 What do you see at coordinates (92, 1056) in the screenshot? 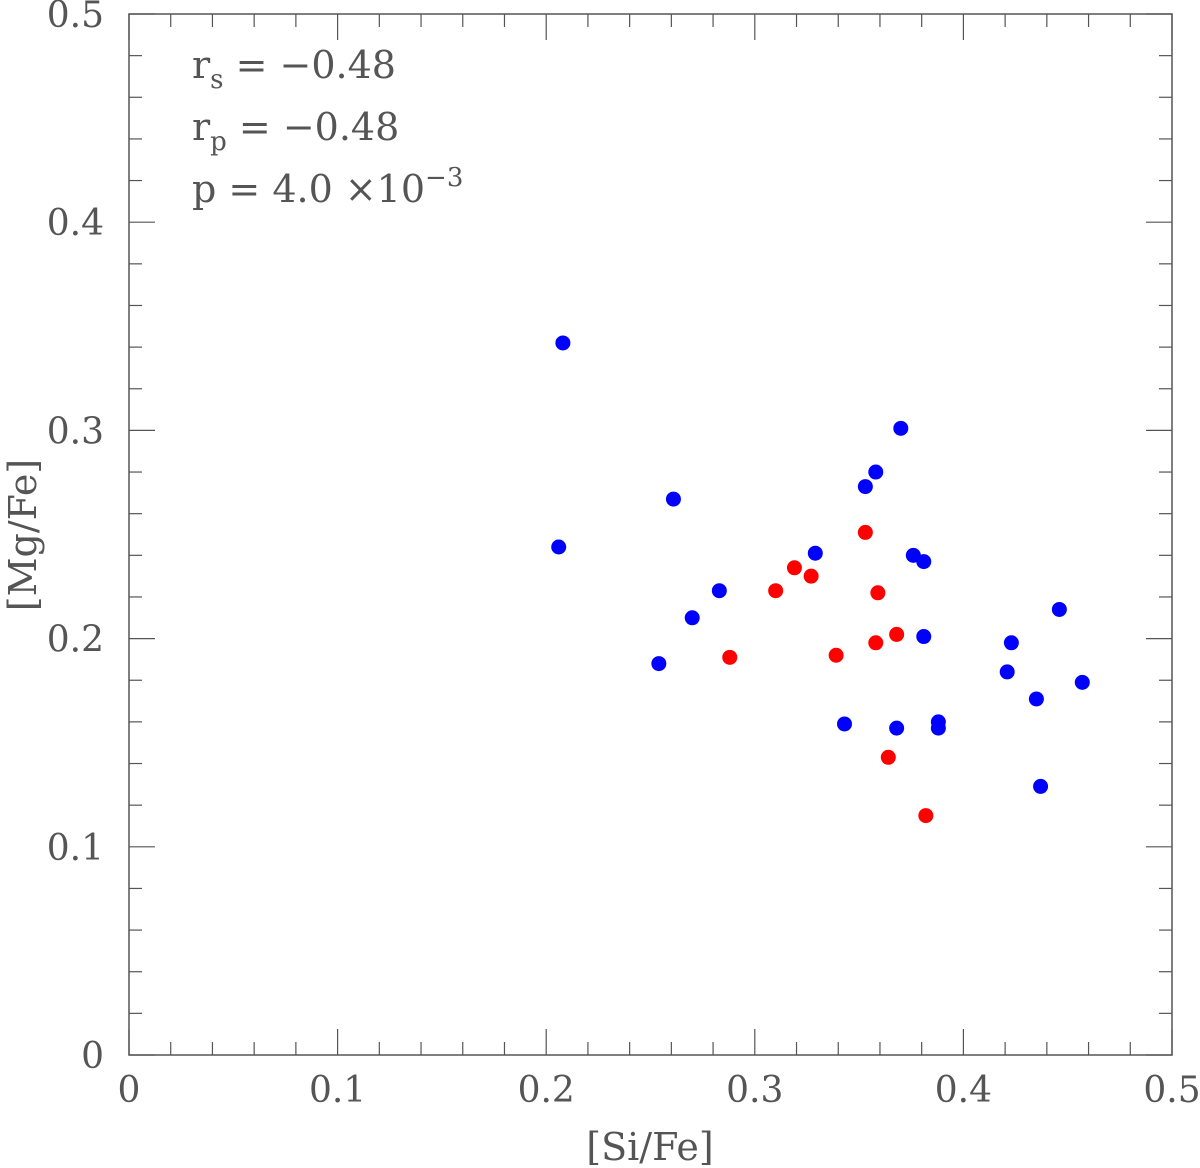
I see `y-tick-label: 0` at bounding box center [92, 1056].